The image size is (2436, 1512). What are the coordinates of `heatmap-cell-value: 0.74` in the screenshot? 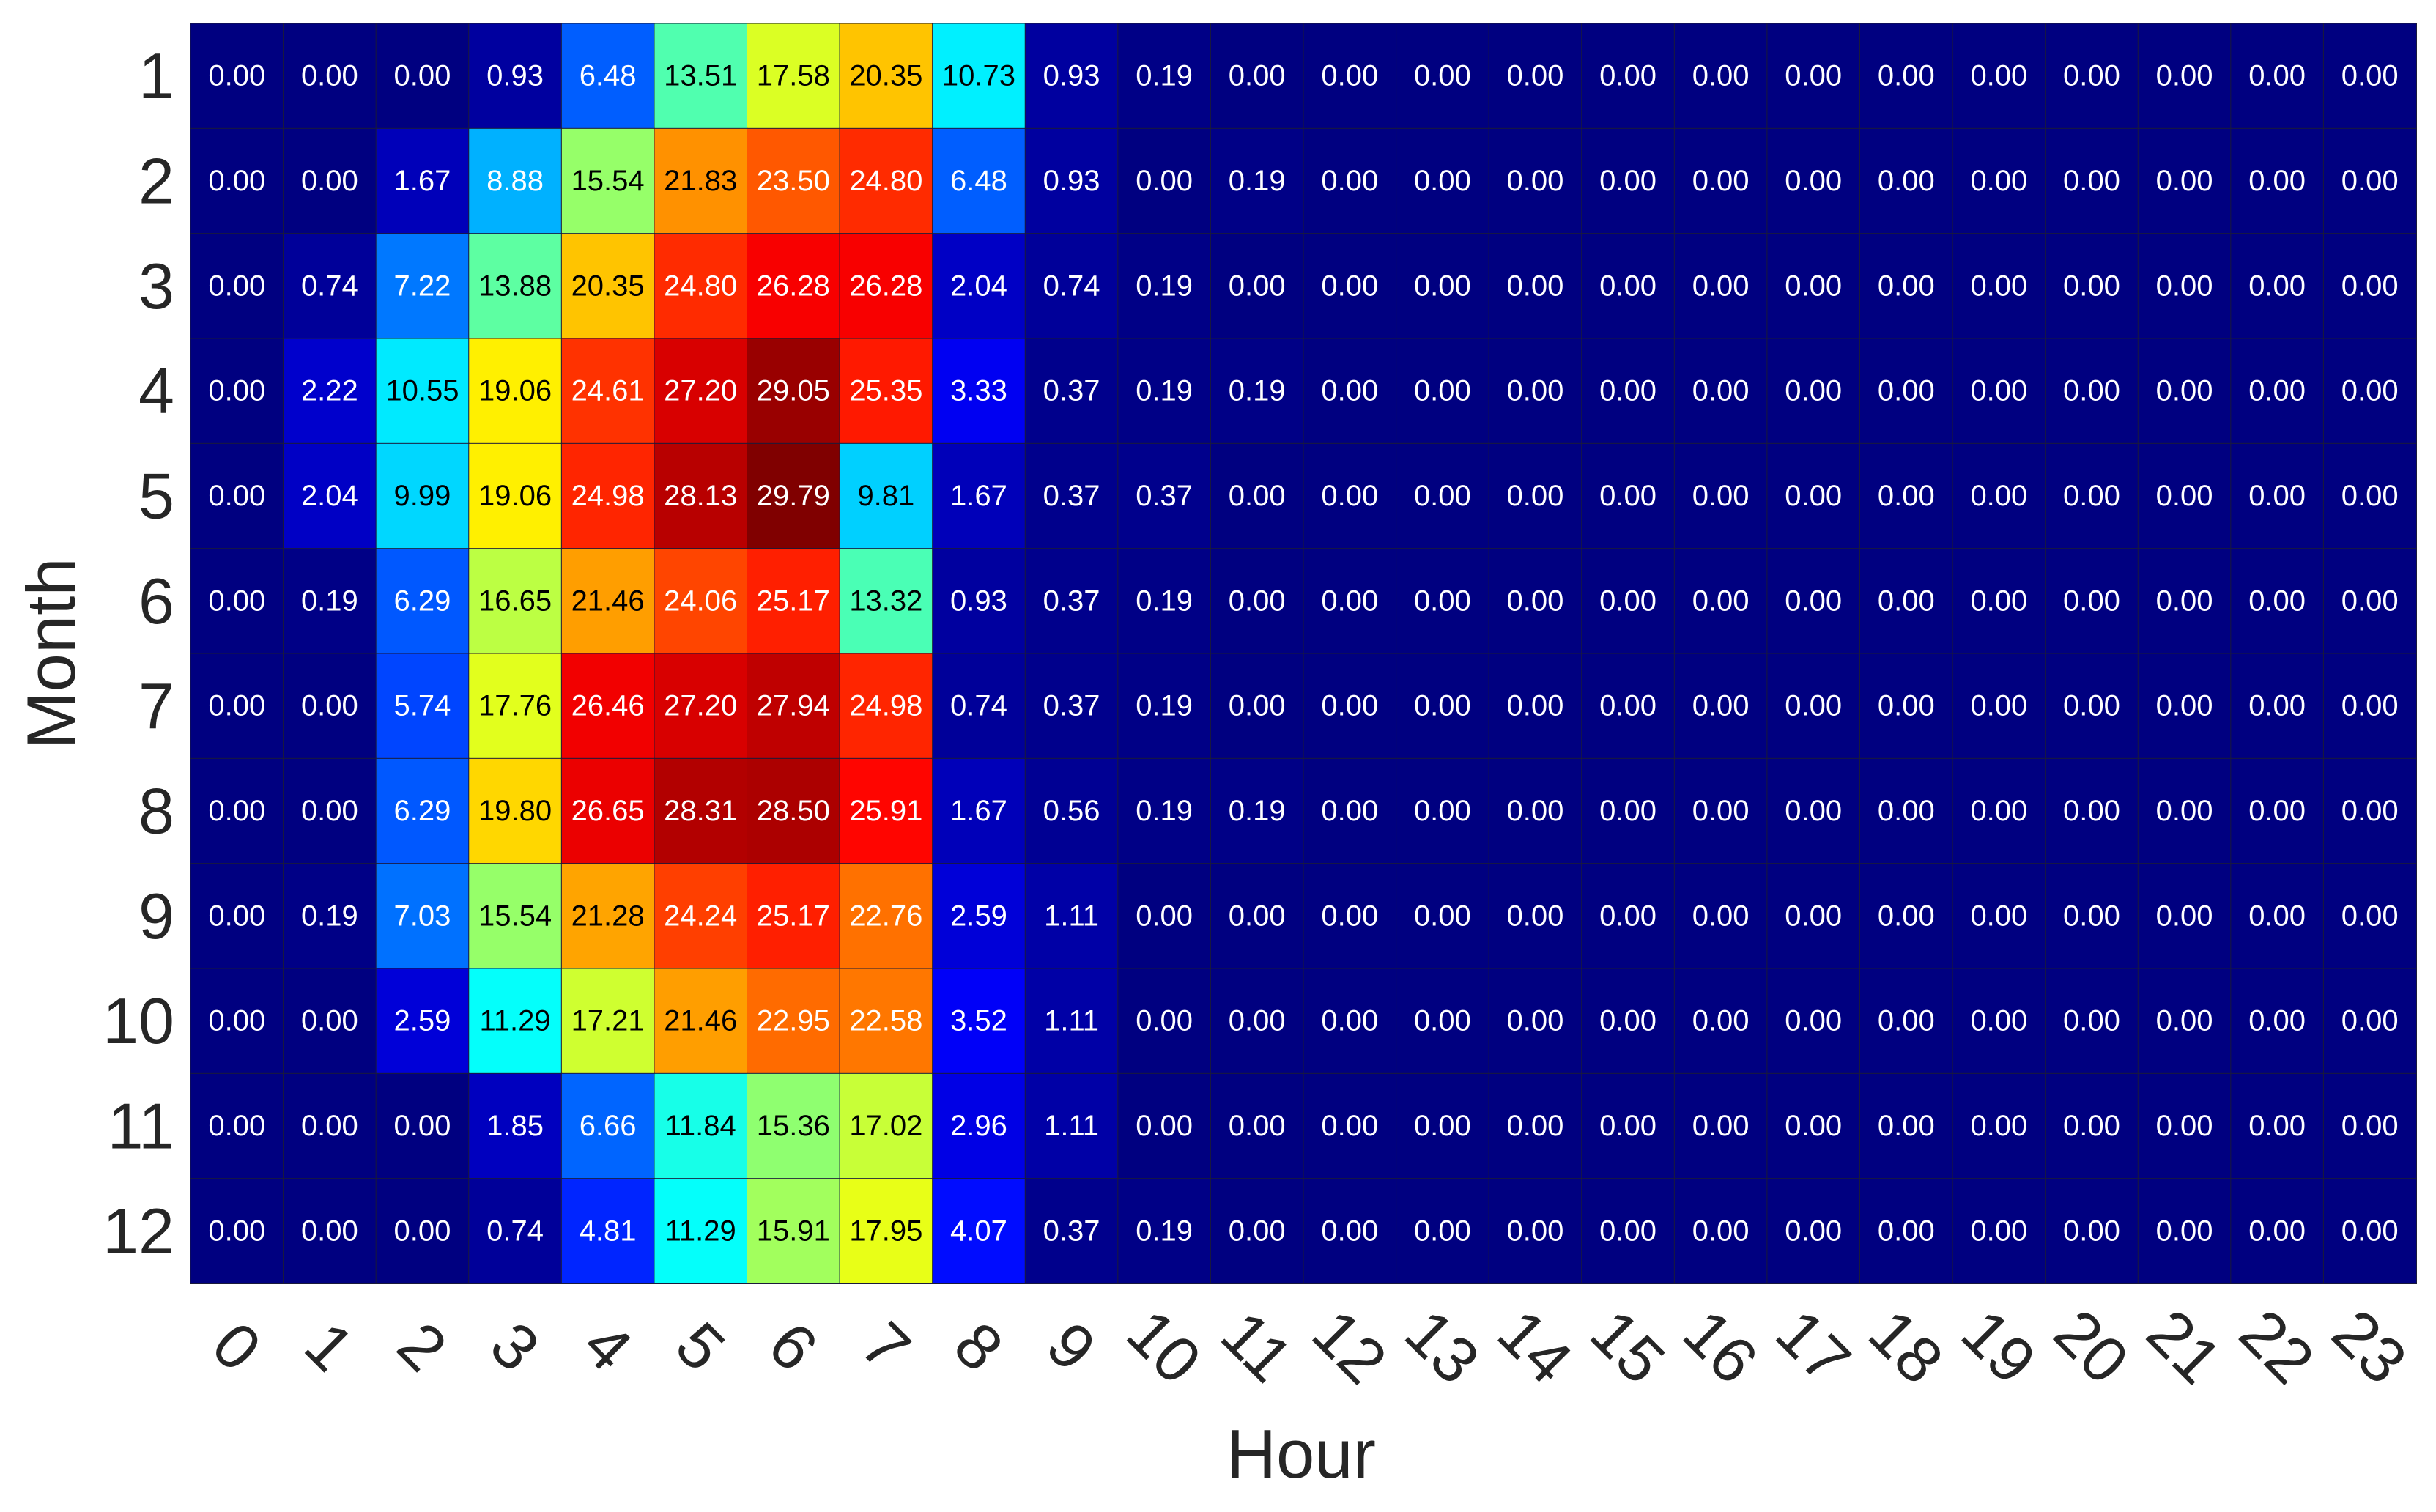 It's located at (1071, 286).